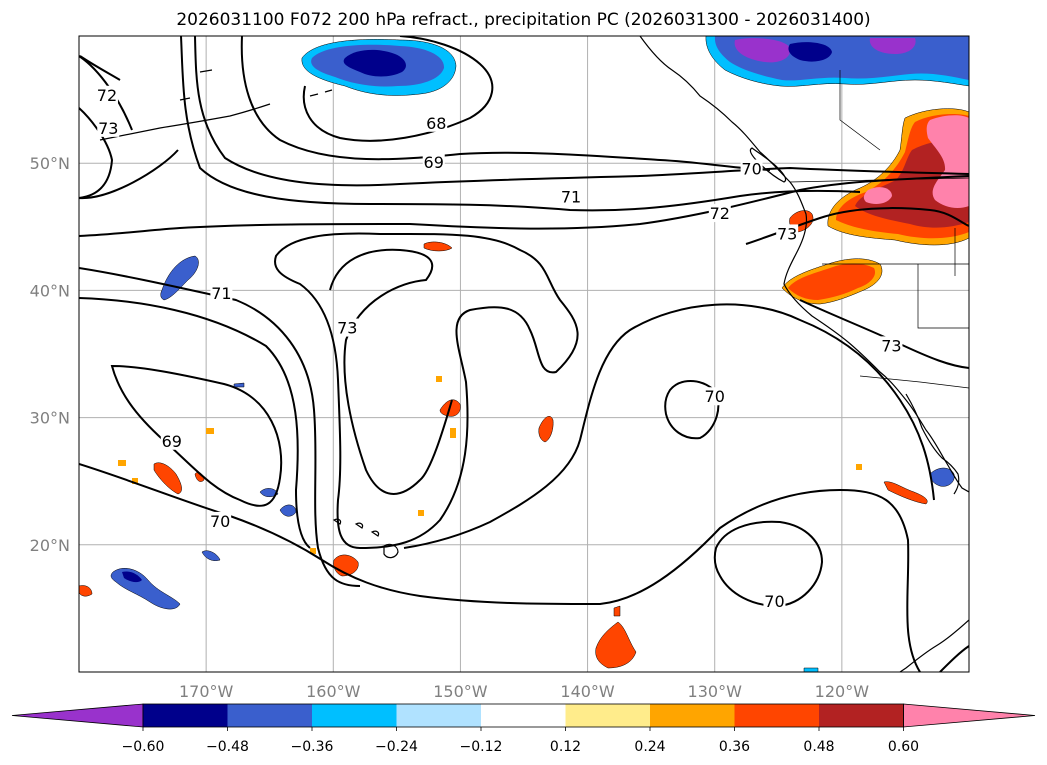 The height and width of the screenshot is (765, 1047). I want to click on contour-label: 68, so click(436, 123).